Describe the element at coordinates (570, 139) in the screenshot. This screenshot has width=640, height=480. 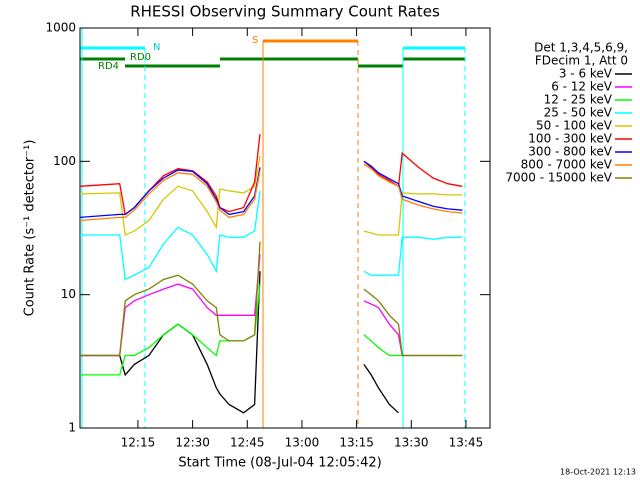
I see `legend-label: 100 - 300 keV` at that location.